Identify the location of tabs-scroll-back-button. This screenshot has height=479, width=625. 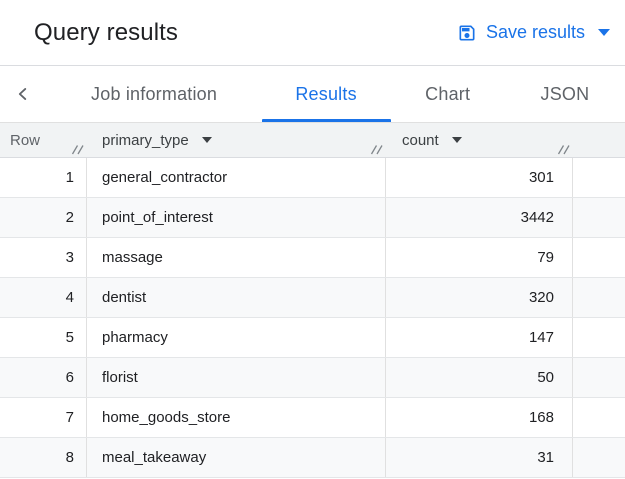
(23, 94).